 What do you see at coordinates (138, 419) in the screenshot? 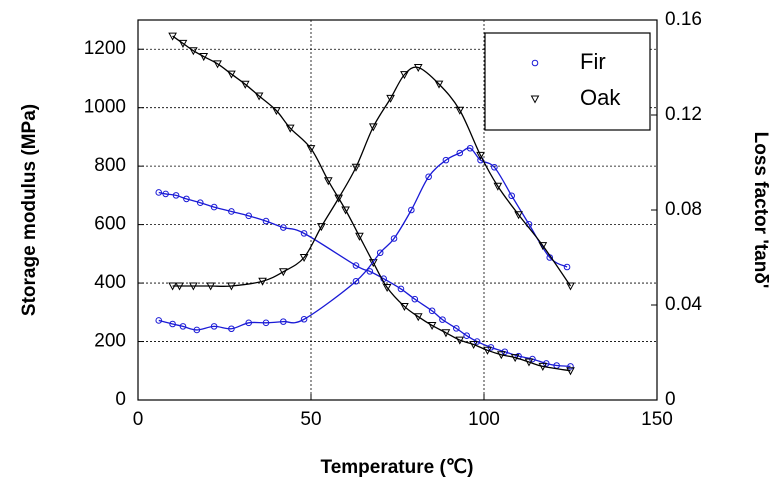
I see `x-tick-label: 0` at bounding box center [138, 419].